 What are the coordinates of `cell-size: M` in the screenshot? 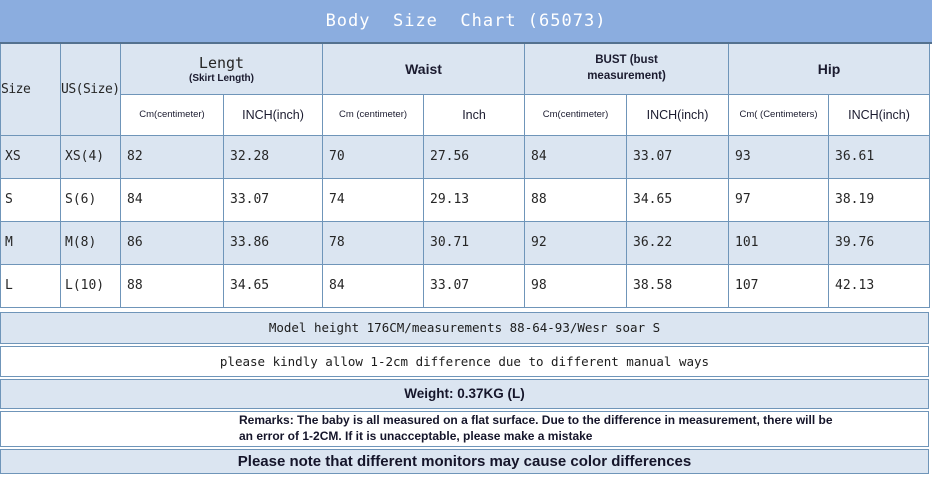 It's located at (30, 242).